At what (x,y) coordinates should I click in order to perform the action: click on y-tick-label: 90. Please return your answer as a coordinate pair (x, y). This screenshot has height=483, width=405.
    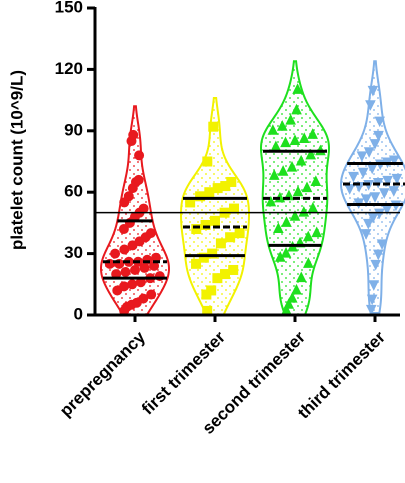
    Looking at the image, I should click on (73, 129).